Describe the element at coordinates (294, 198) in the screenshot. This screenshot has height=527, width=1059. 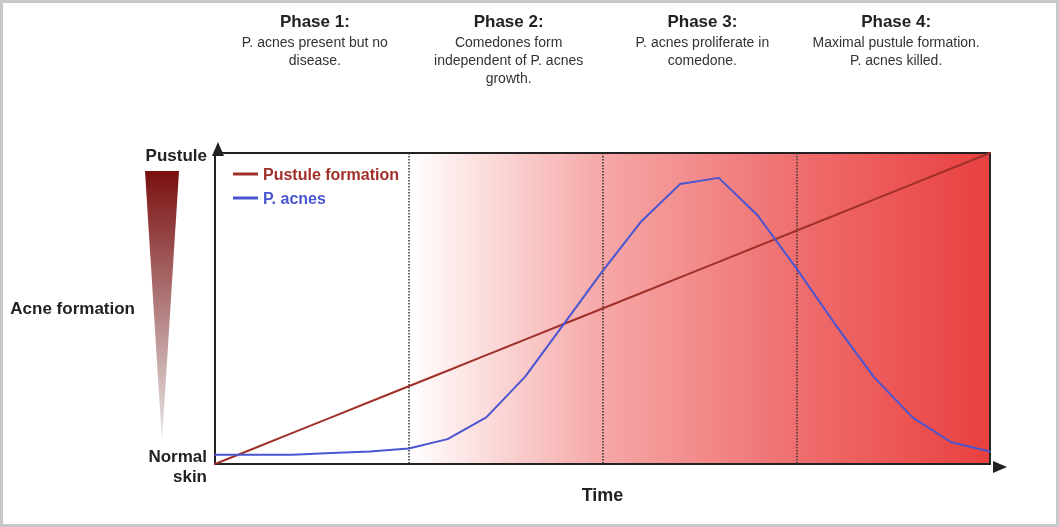
I see `legend-label: P. acnes` at that location.